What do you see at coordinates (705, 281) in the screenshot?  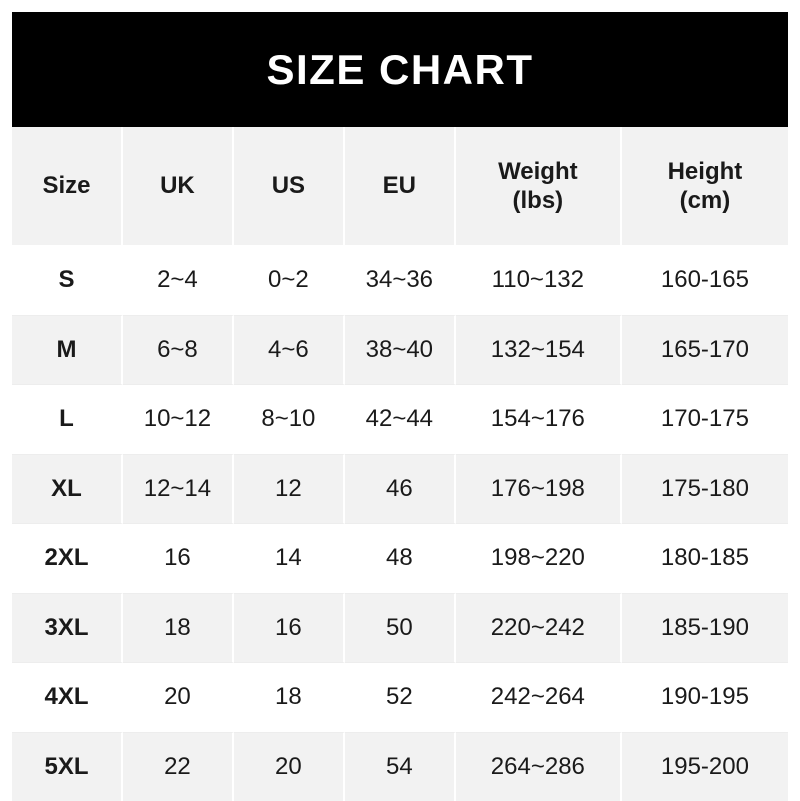 I see `cell-height: 160-165` at bounding box center [705, 281].